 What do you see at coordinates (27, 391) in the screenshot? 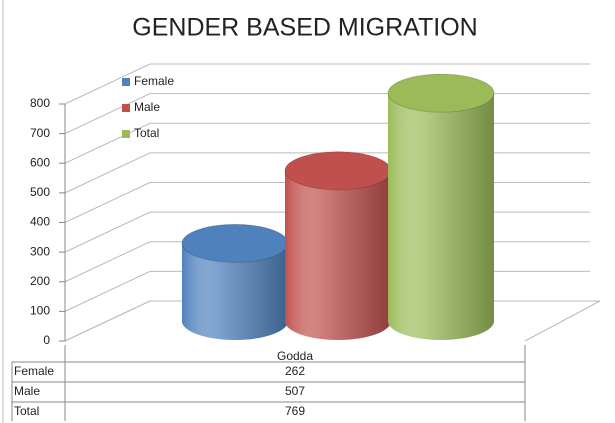
I see `table-row-label: Male` at bounding box center [27, 391].